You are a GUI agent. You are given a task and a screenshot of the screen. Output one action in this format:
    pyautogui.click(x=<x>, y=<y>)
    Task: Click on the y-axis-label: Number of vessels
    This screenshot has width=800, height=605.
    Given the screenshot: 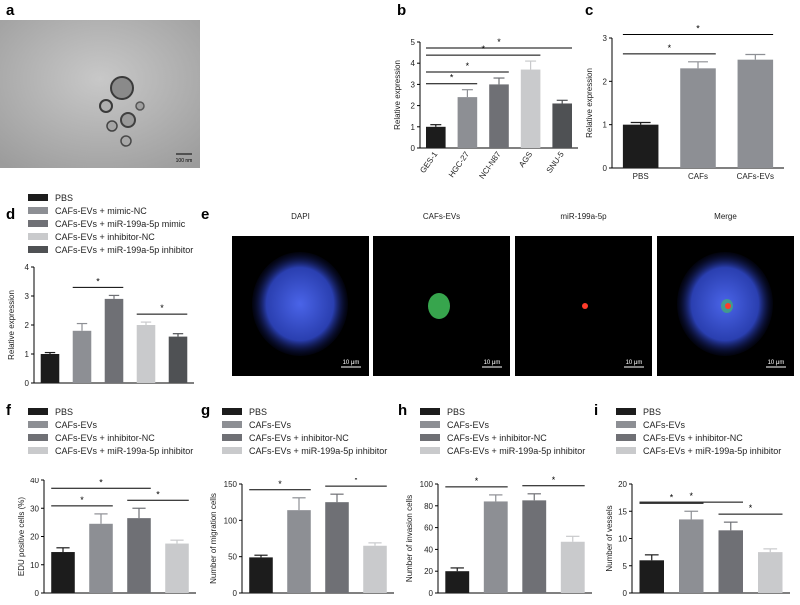 What is the action you would take?
    pyautogui.click(x=609, y=538)
    